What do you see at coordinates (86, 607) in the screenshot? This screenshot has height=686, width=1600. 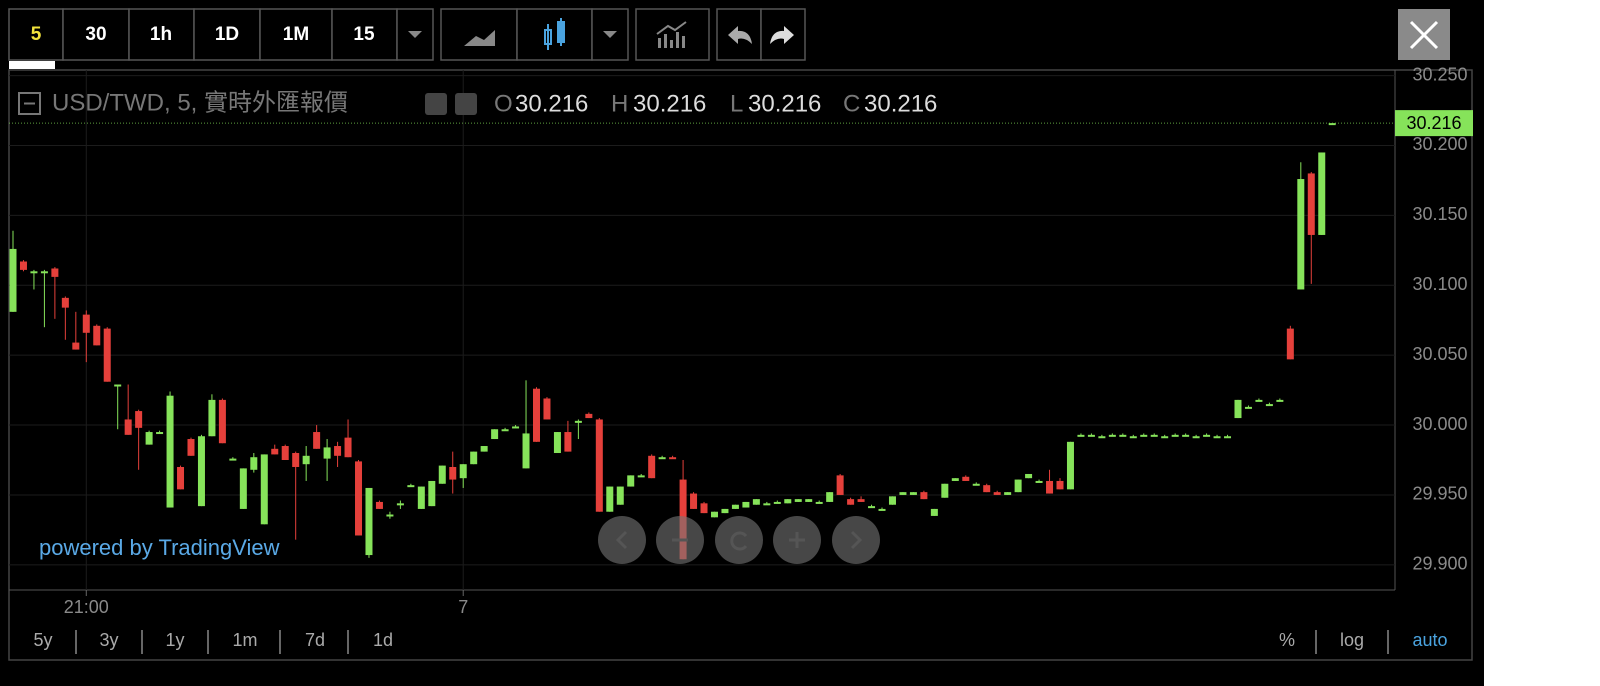 I see `x-tick-label: 21:00` at bounding box center [86, 607].